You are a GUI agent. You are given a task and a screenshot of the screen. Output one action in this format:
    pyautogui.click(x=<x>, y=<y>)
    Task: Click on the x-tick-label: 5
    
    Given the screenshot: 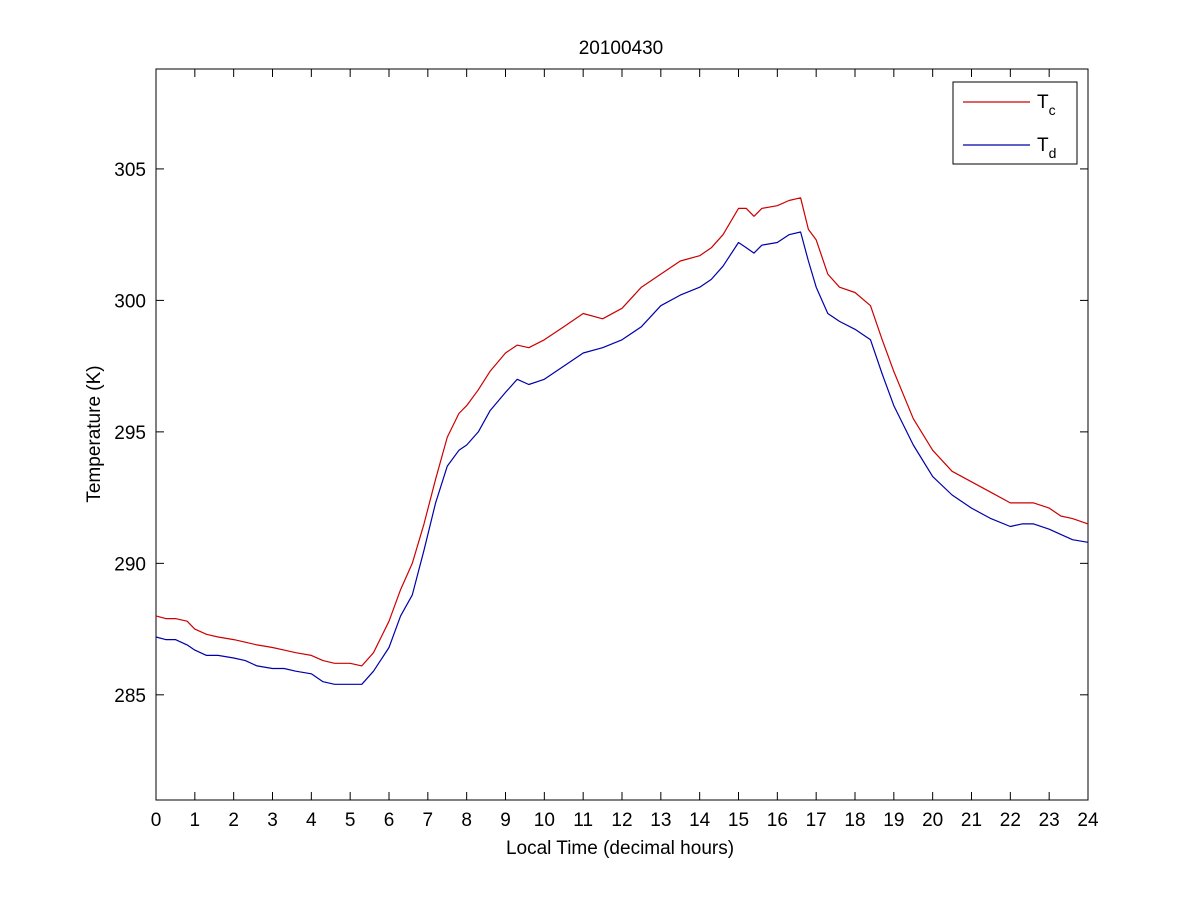 What is the action you would take?
    pyautogui.click(x=350, y=820)
    